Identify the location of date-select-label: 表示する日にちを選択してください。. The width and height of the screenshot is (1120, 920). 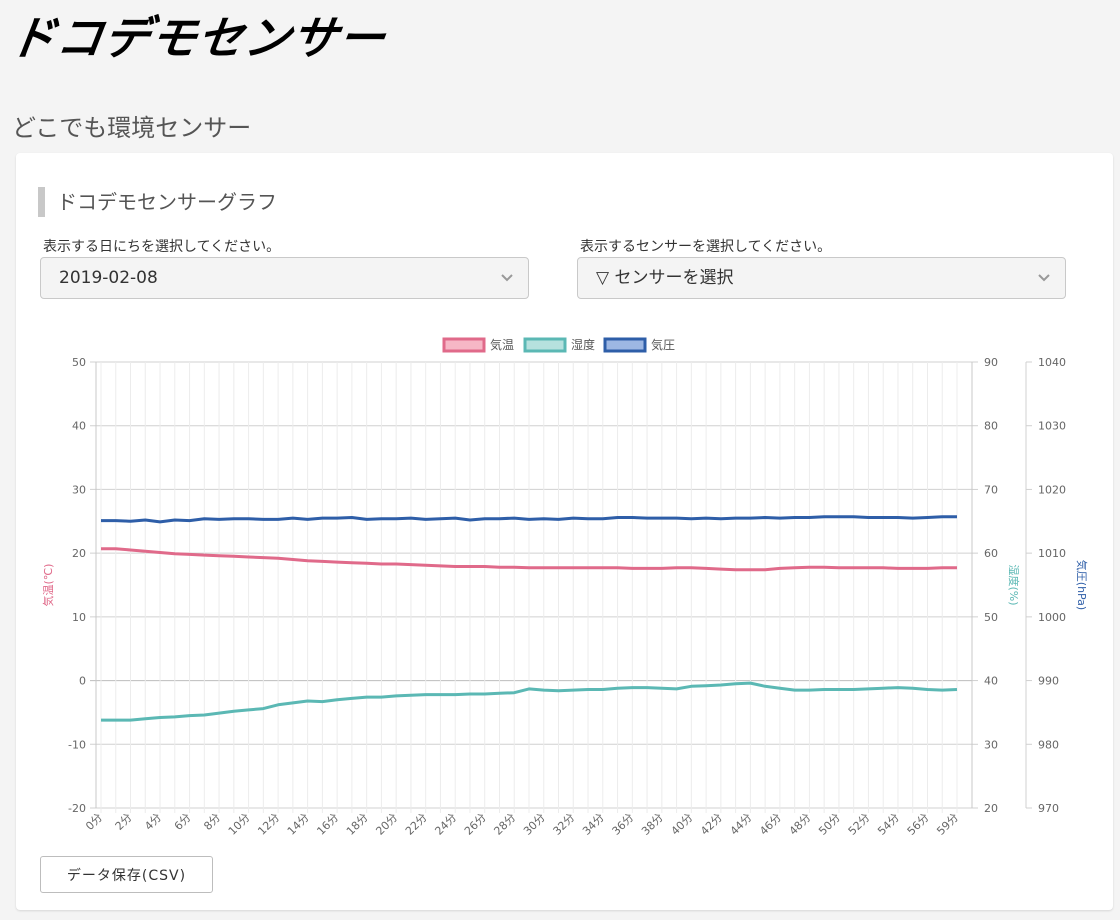
(162, 247).